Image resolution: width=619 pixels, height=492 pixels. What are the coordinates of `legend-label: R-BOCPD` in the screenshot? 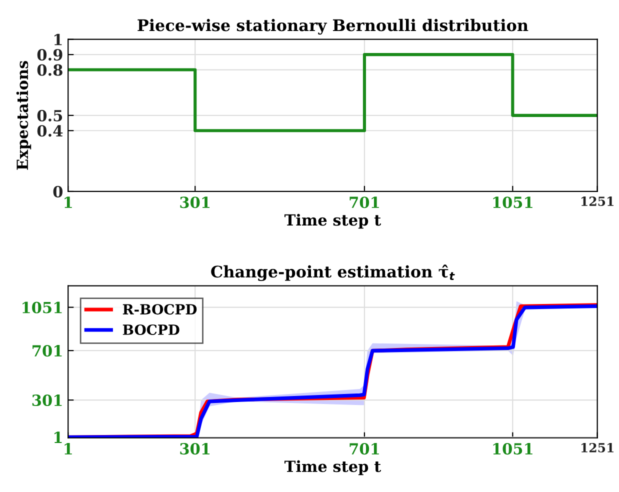 It's located at (159, 309).